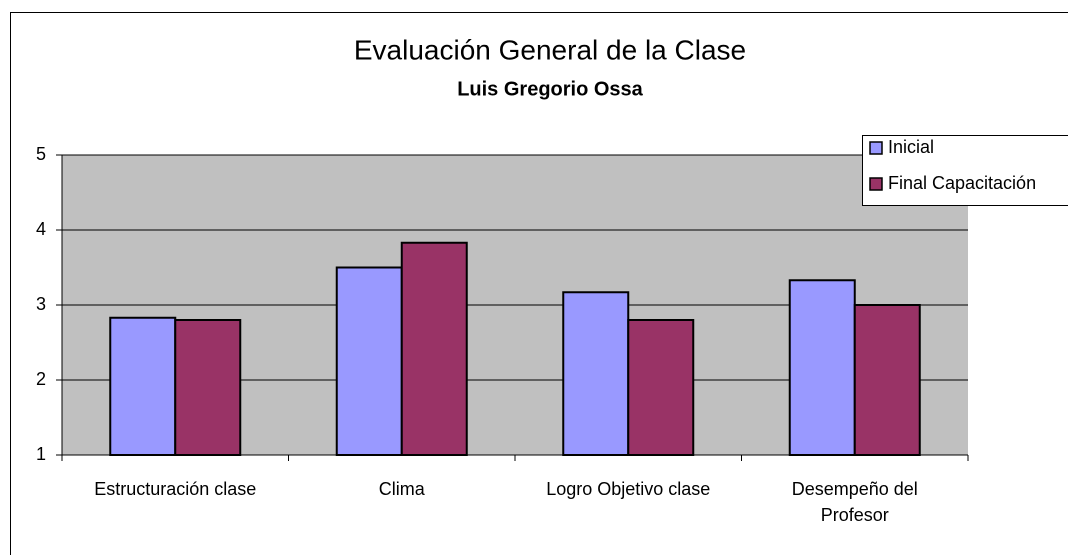  What do you see at coordinates (41, 379) in the screenshot?
I see `y-tick-label: 2` at bounding box center [41, 379].